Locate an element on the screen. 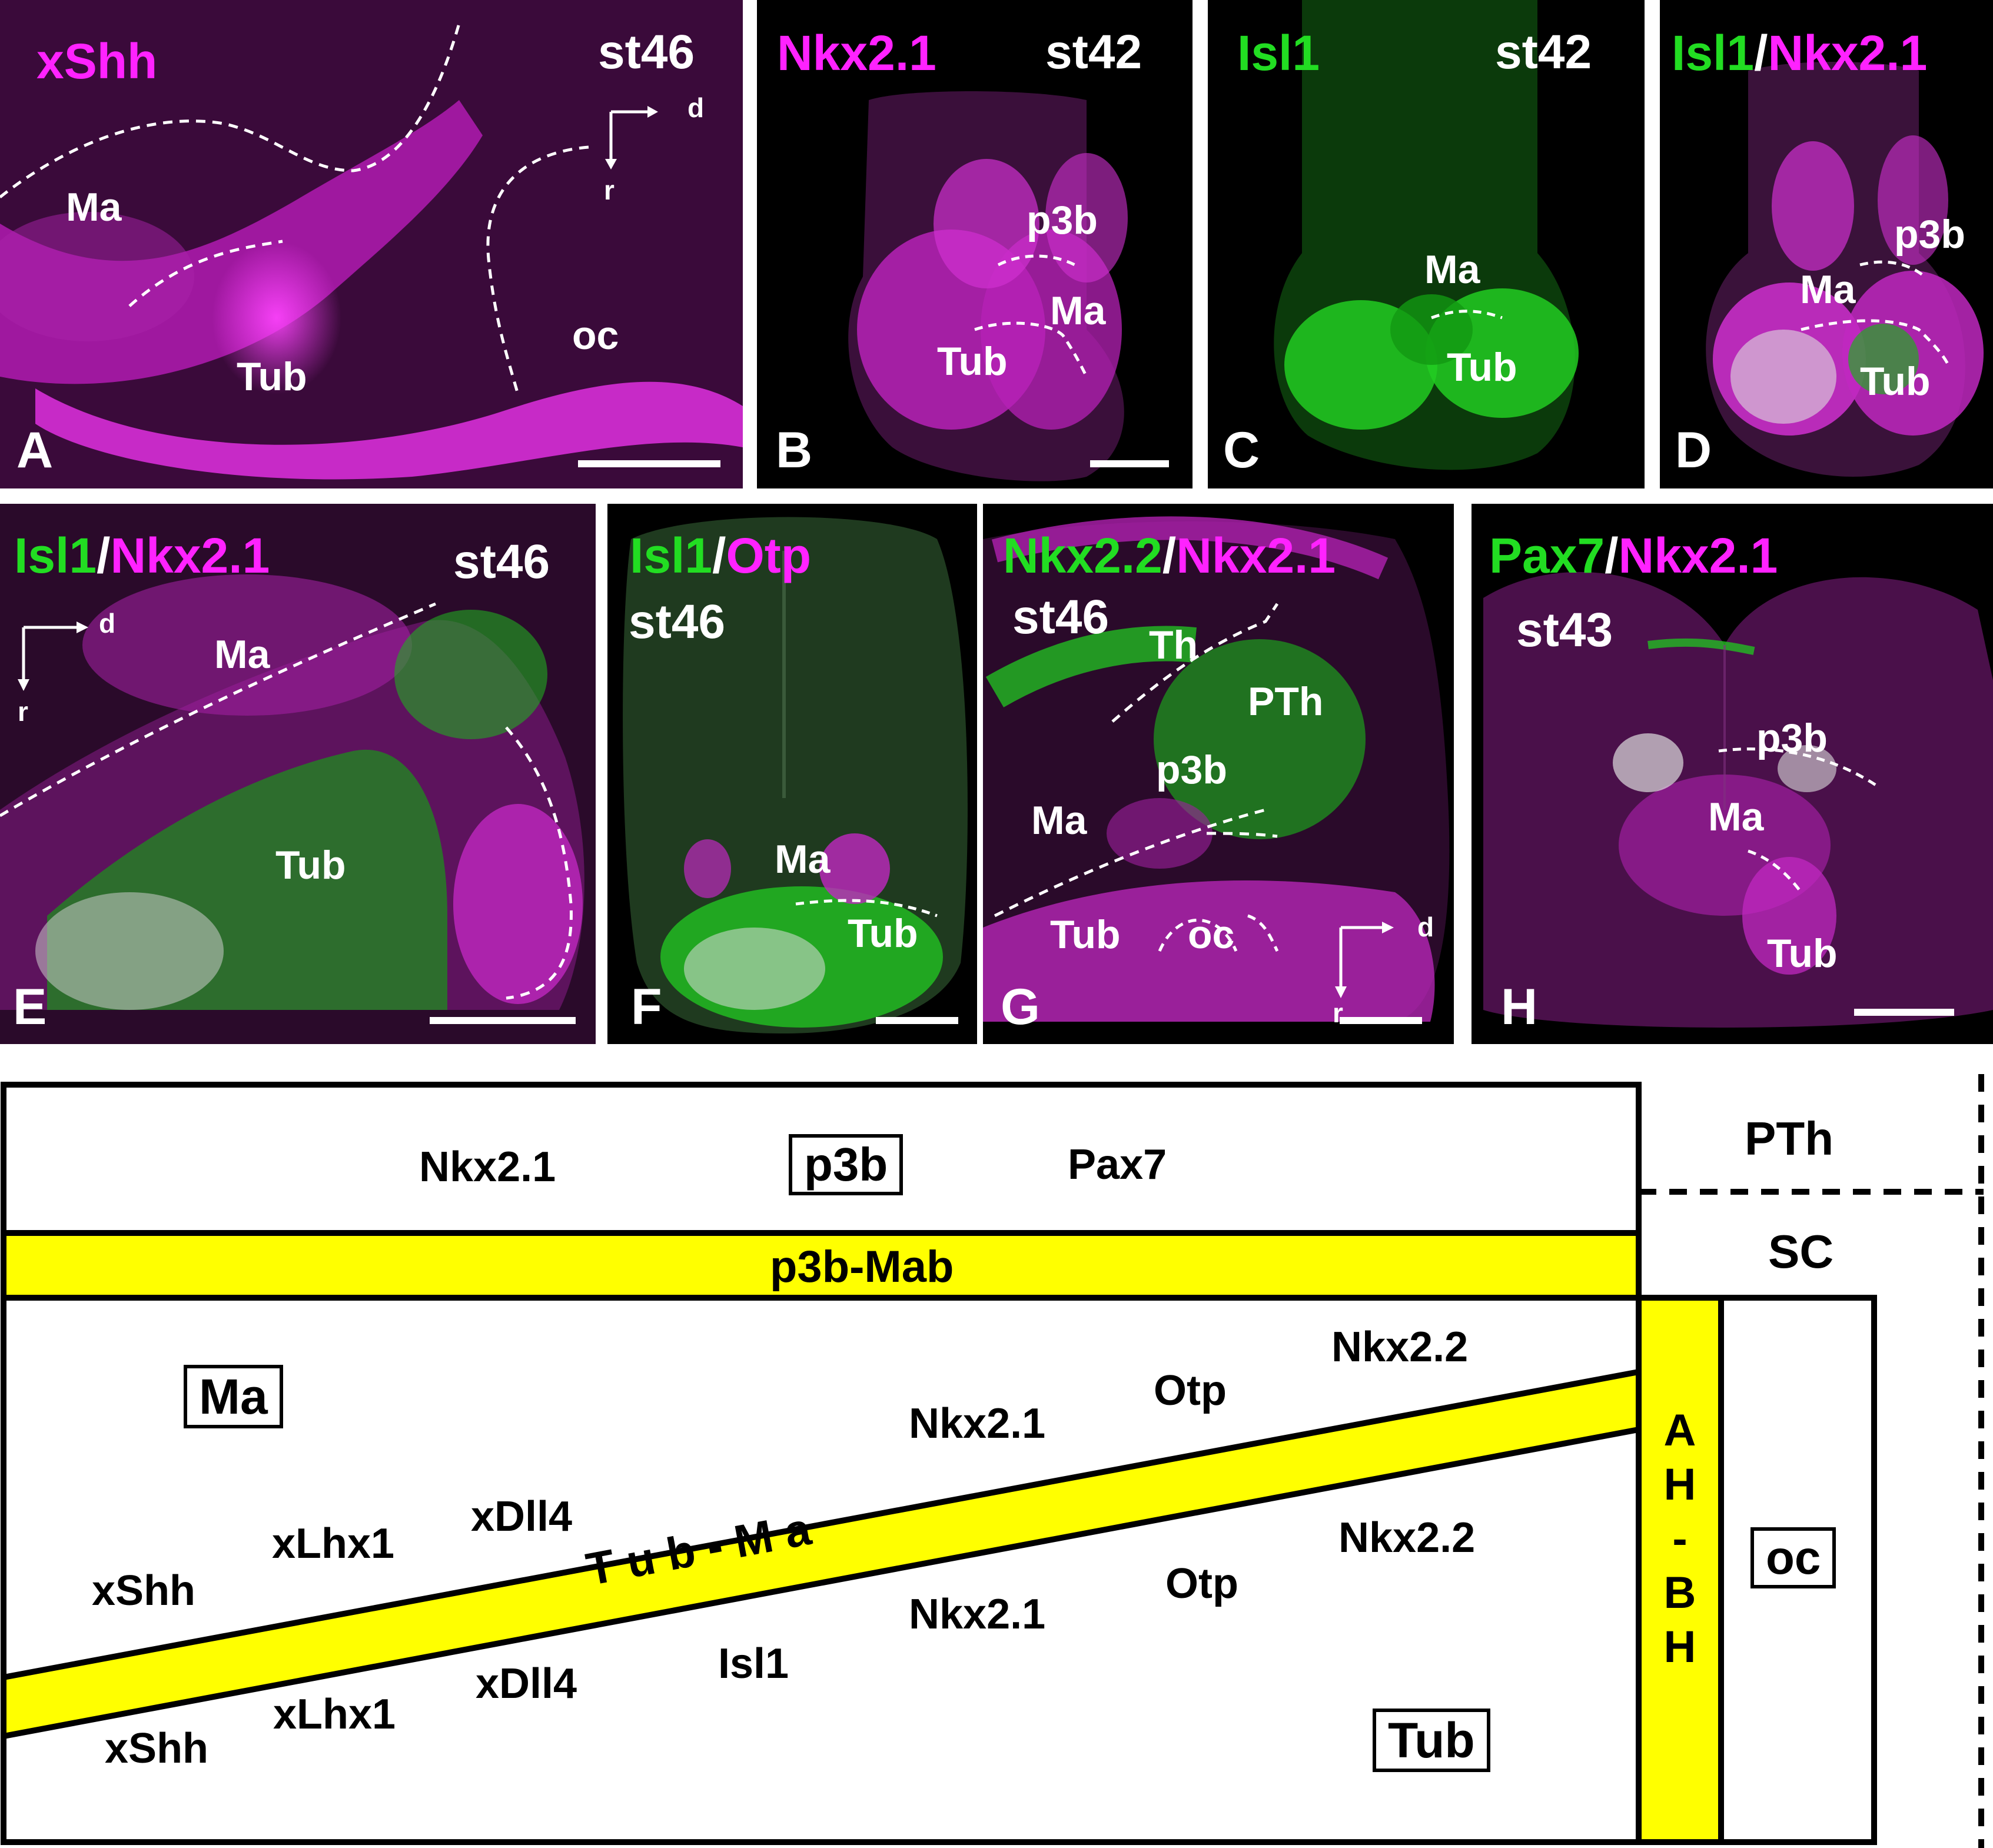 The image size is (1993, 1848). upper-nkx22-label: Nkx2.2 is located at coordinates (1400, 1347).